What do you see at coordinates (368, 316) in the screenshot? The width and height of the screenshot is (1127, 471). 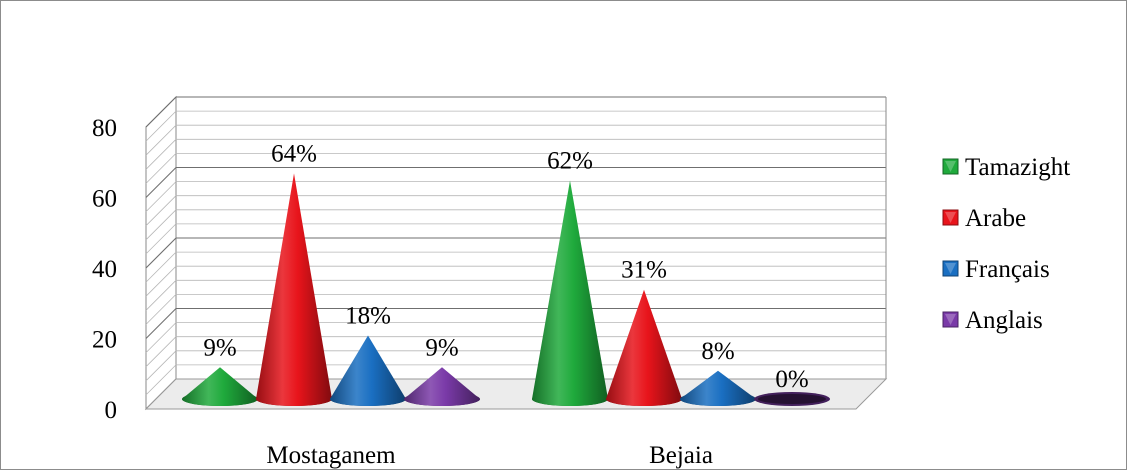 I see `data-label: 18%` at bounding box center [368, 316].